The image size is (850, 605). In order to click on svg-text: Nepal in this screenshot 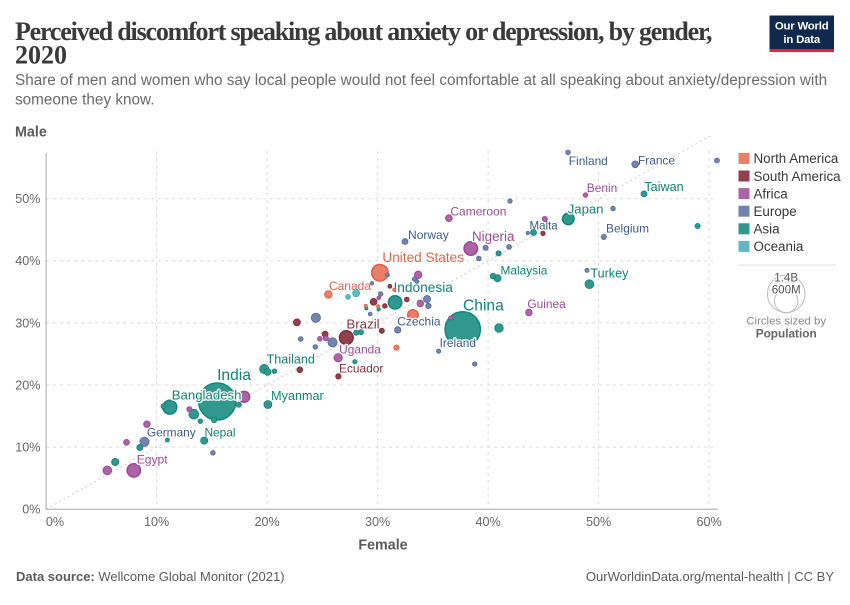, I will do `click(219, 432)`.